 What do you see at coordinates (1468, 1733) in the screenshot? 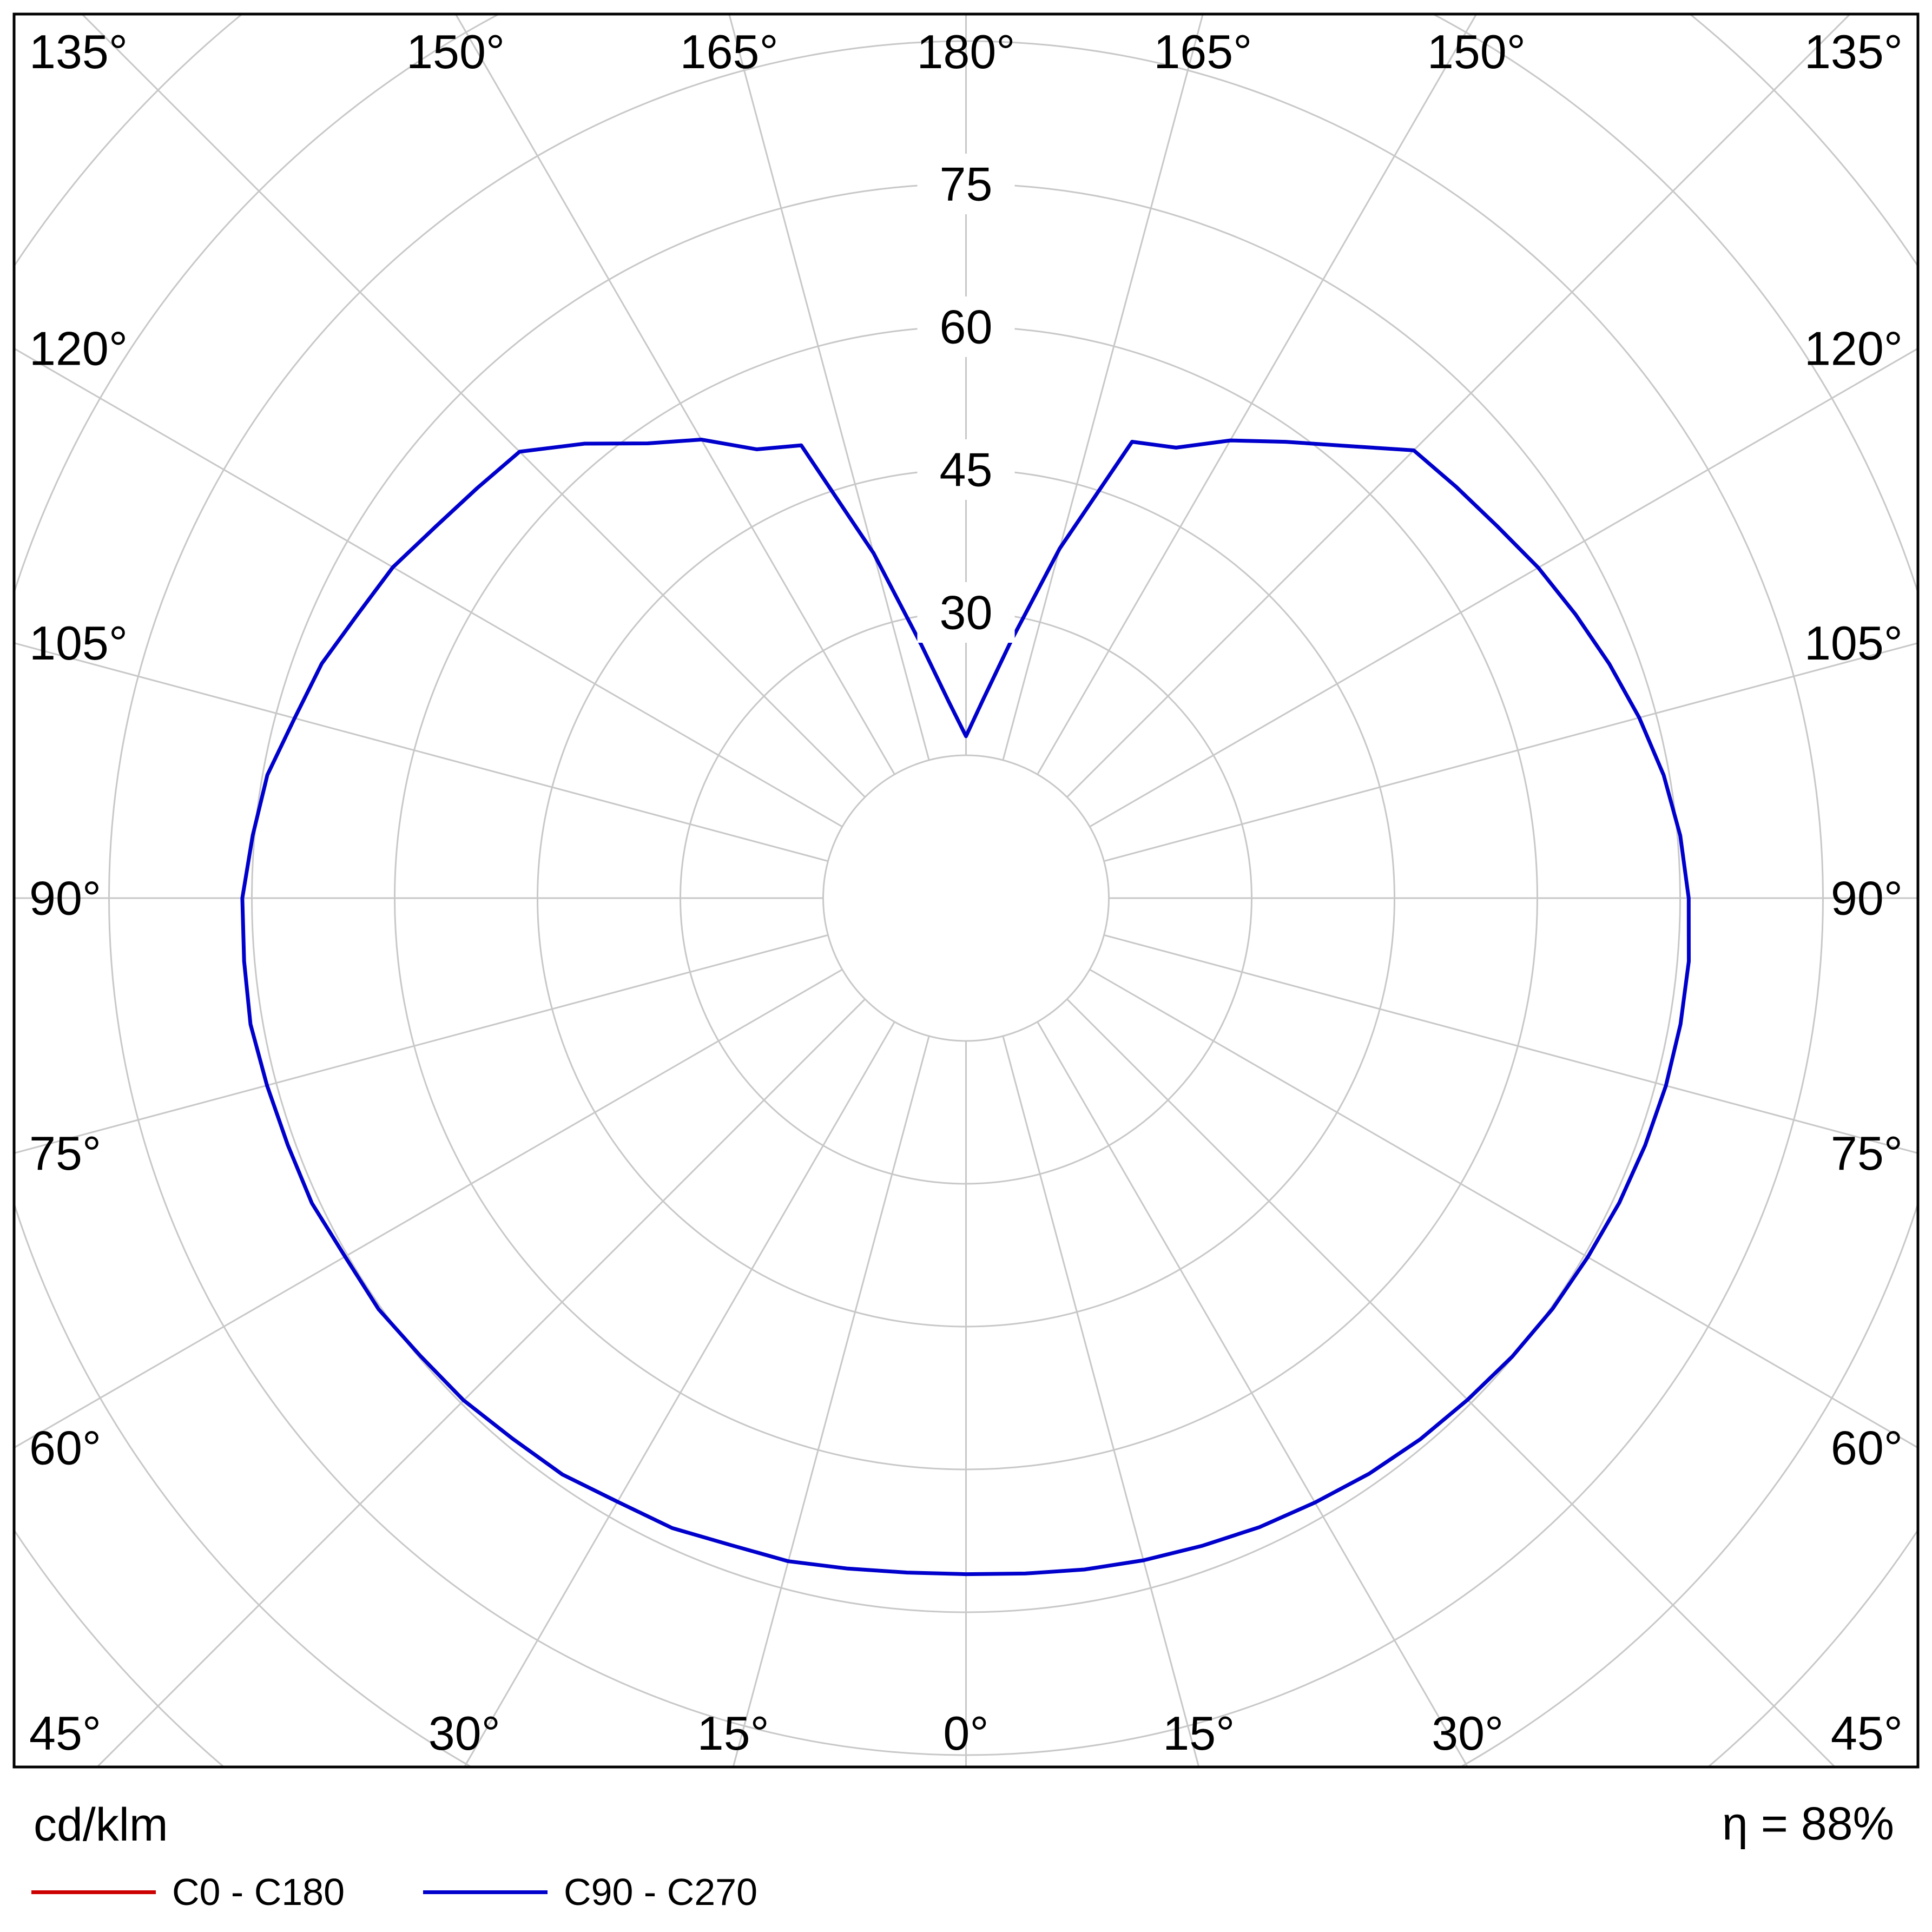
I see `angle-label-30-right: 30°` at bounding box center [1468, 1733].